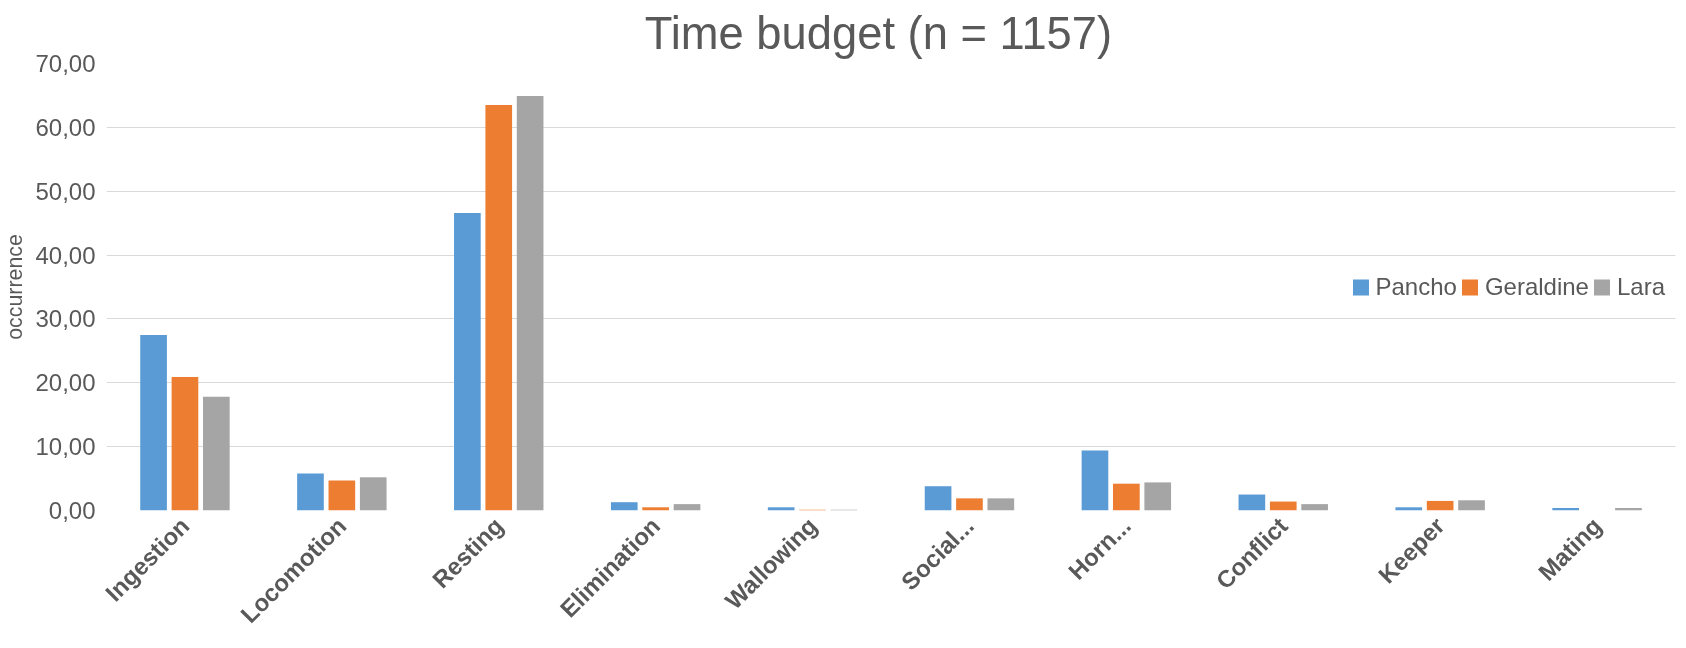 The height and width of the screenshot is (648, 1686). Describe the element at coordinates (65, 191) in the screenshot. I see `y-tick-label: 50,00` at that location.